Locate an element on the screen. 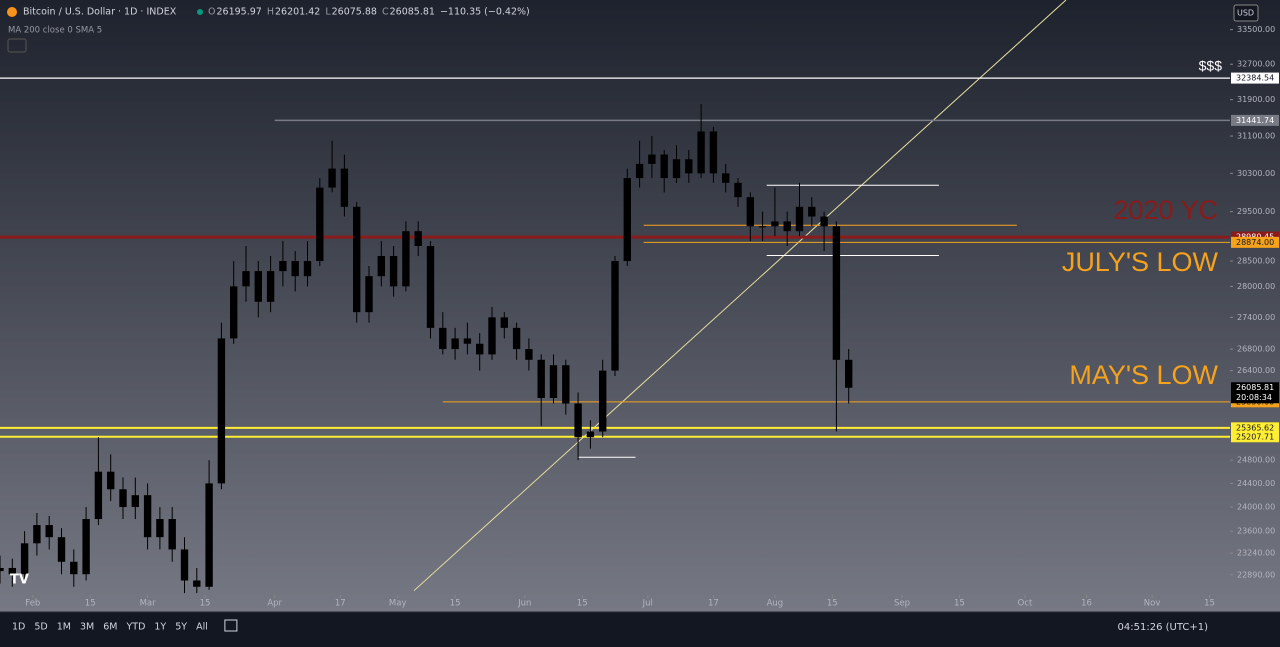 Image resolution: width=1280 pixels, height=647 pixels. legend-value: 26195.97 is located at coordinates (238, 12).